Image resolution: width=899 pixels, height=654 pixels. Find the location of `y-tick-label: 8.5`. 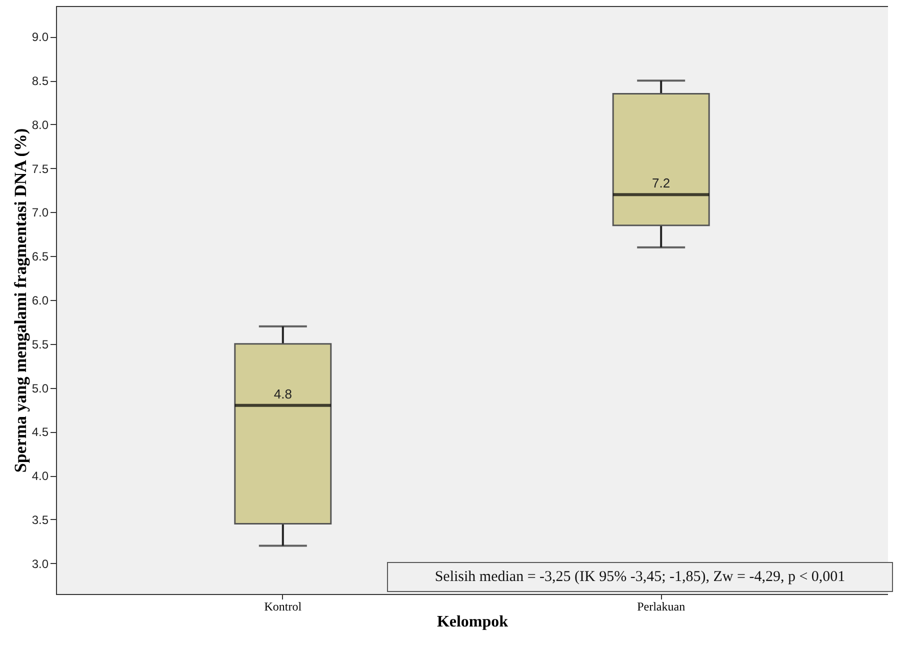

y-tick-label: 8.5 is located at coordinates (40, 81).